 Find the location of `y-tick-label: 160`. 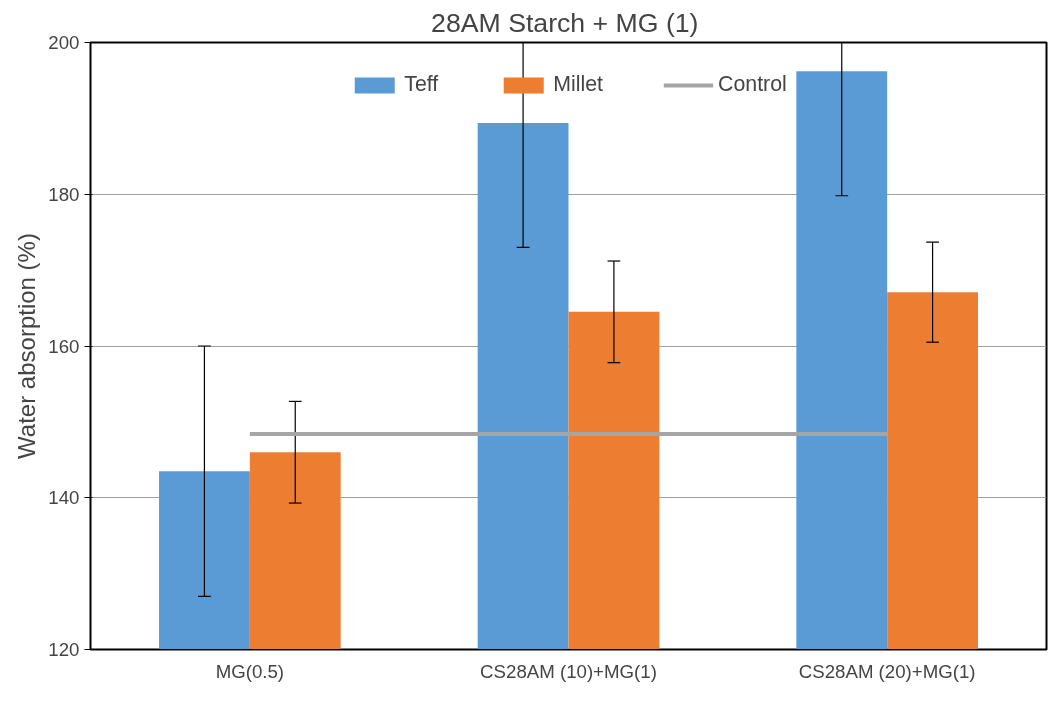

y-tick-label: 160 is located at coordinates (64, 346).